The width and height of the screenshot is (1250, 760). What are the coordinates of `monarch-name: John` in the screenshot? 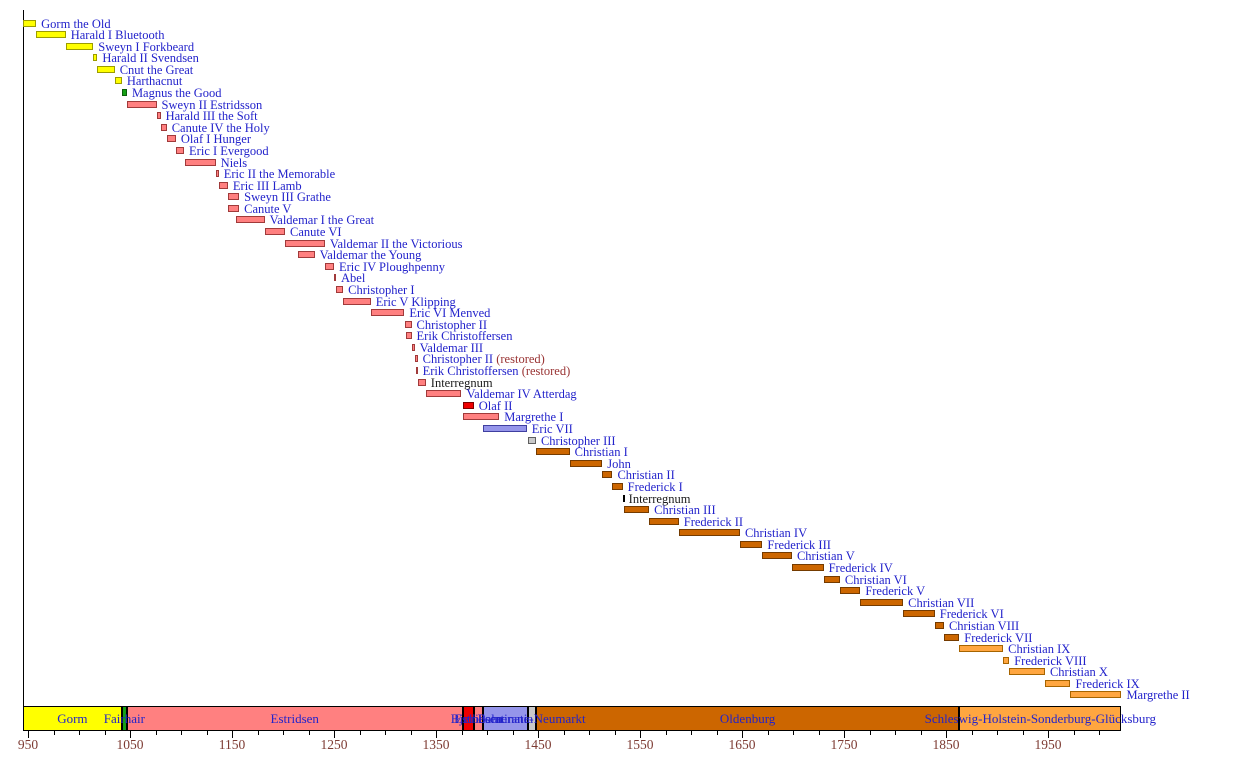 It's located at (619, 463).